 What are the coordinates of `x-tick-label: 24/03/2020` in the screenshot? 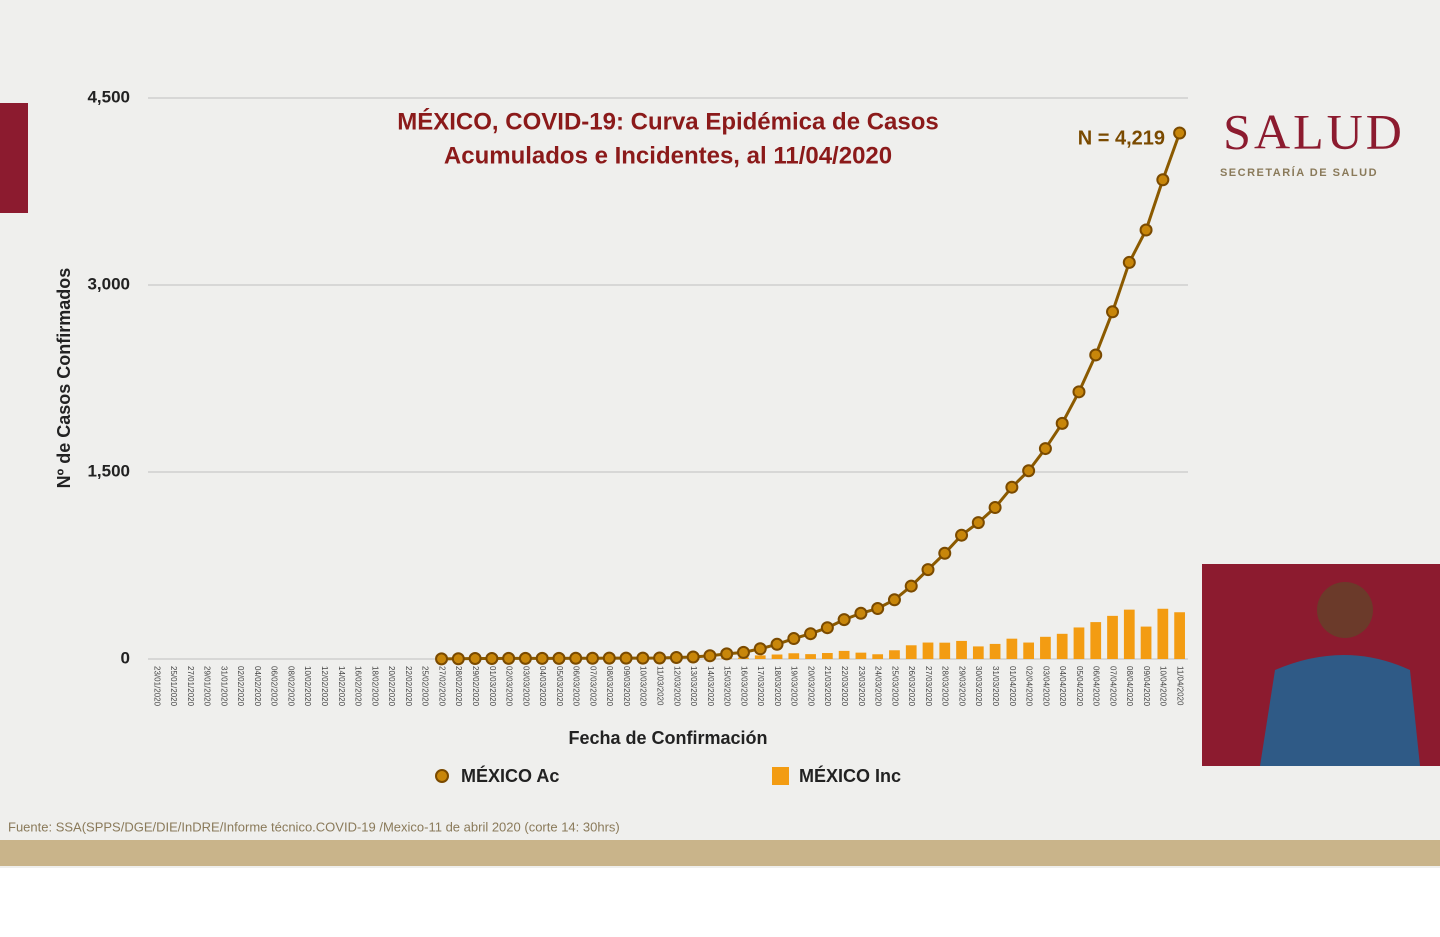 It's located at (878, 686).